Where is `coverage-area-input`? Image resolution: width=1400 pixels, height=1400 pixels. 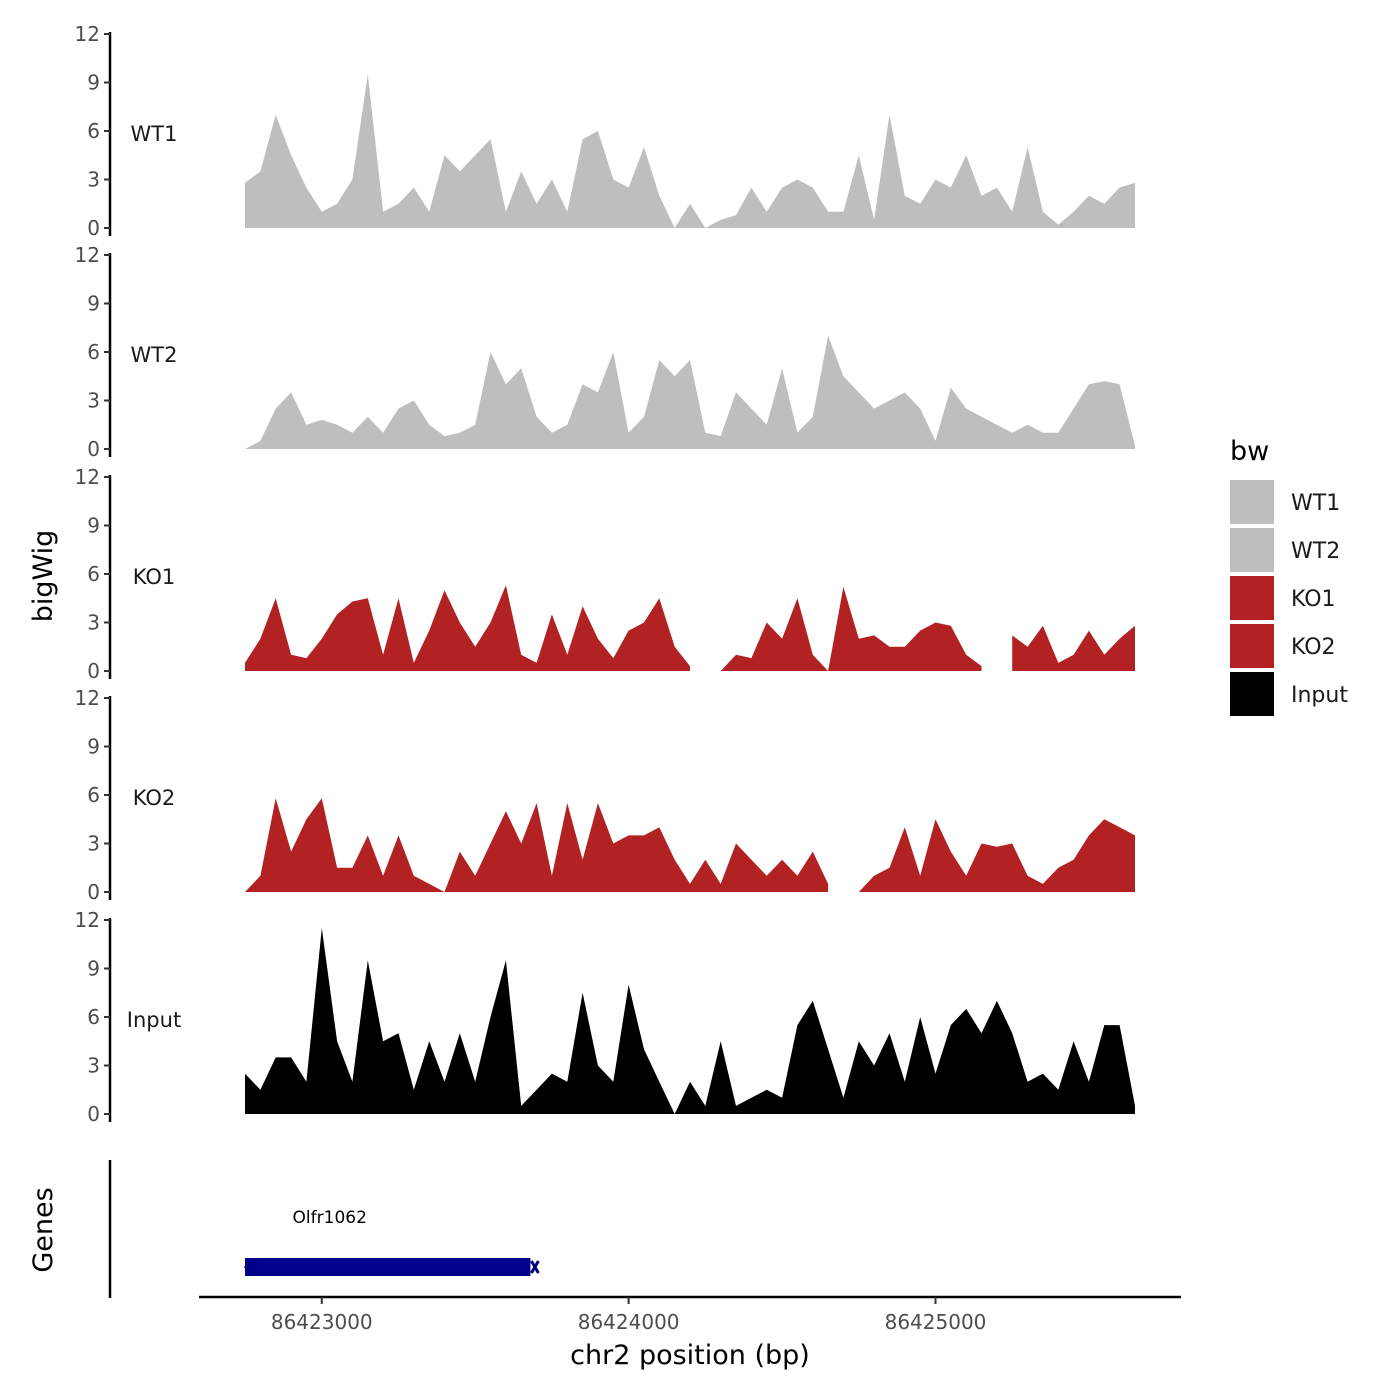
coverage-area-input is located at coordinates (690, 1021).